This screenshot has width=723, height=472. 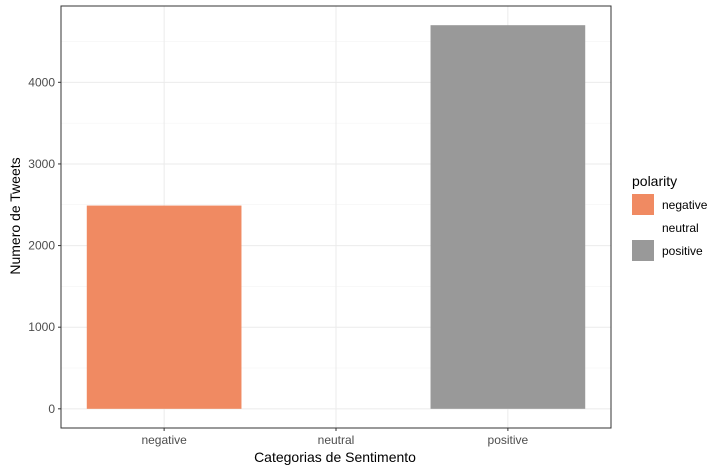 I want to click on x-tick-label: positive, so click(x=508, y=440).